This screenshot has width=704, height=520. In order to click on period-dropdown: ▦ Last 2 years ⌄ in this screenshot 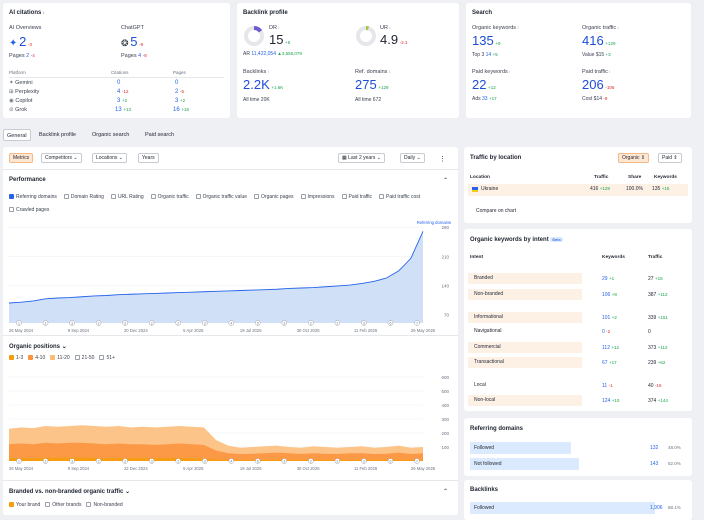, I will do `click(361, 158)`.